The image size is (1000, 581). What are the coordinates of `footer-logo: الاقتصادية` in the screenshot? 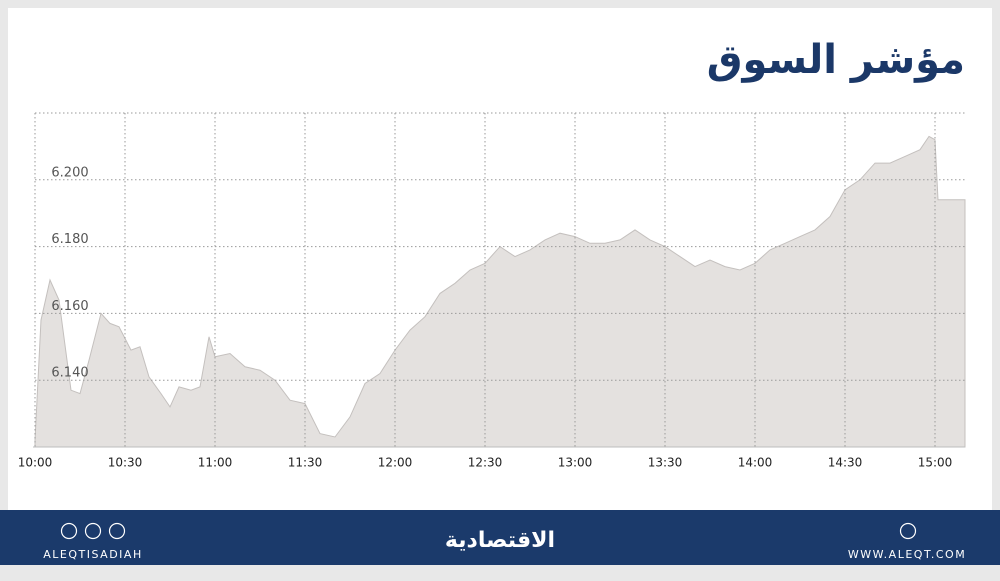 It's located at (500, 540).